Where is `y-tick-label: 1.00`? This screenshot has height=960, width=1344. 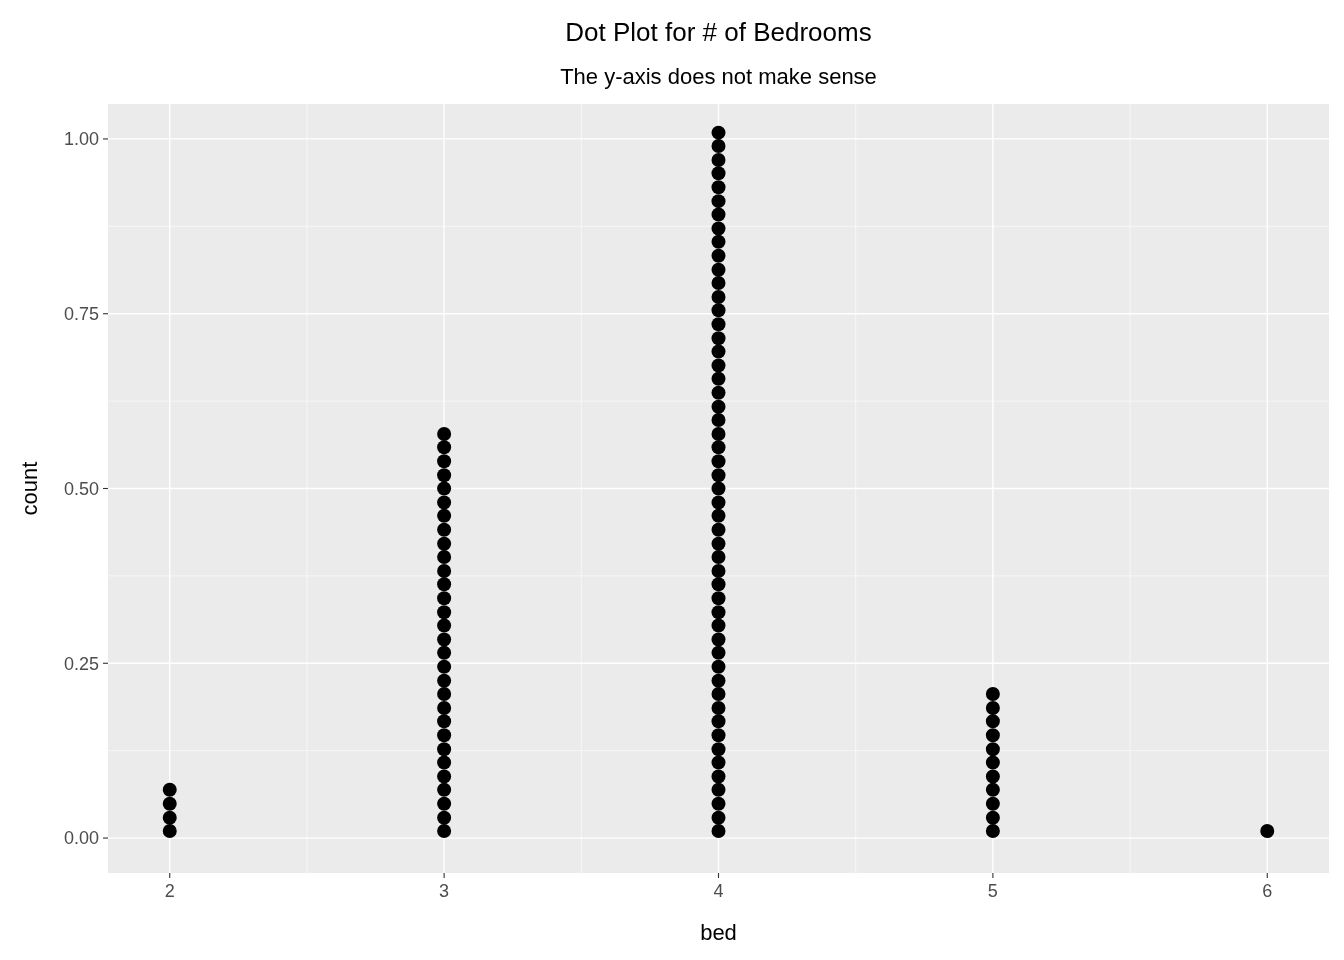 y-tick-label: 1.00 is located at coordinates (81, 139).